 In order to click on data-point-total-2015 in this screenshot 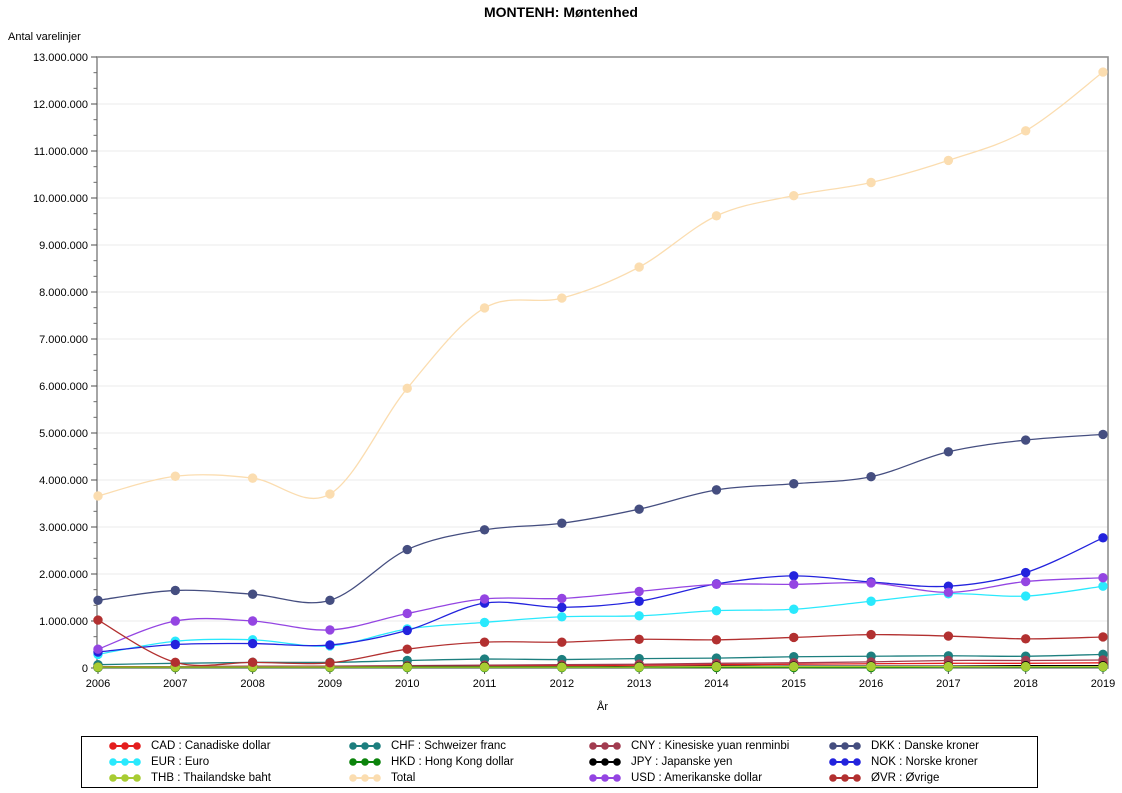, I will do `click(794, 195)`.